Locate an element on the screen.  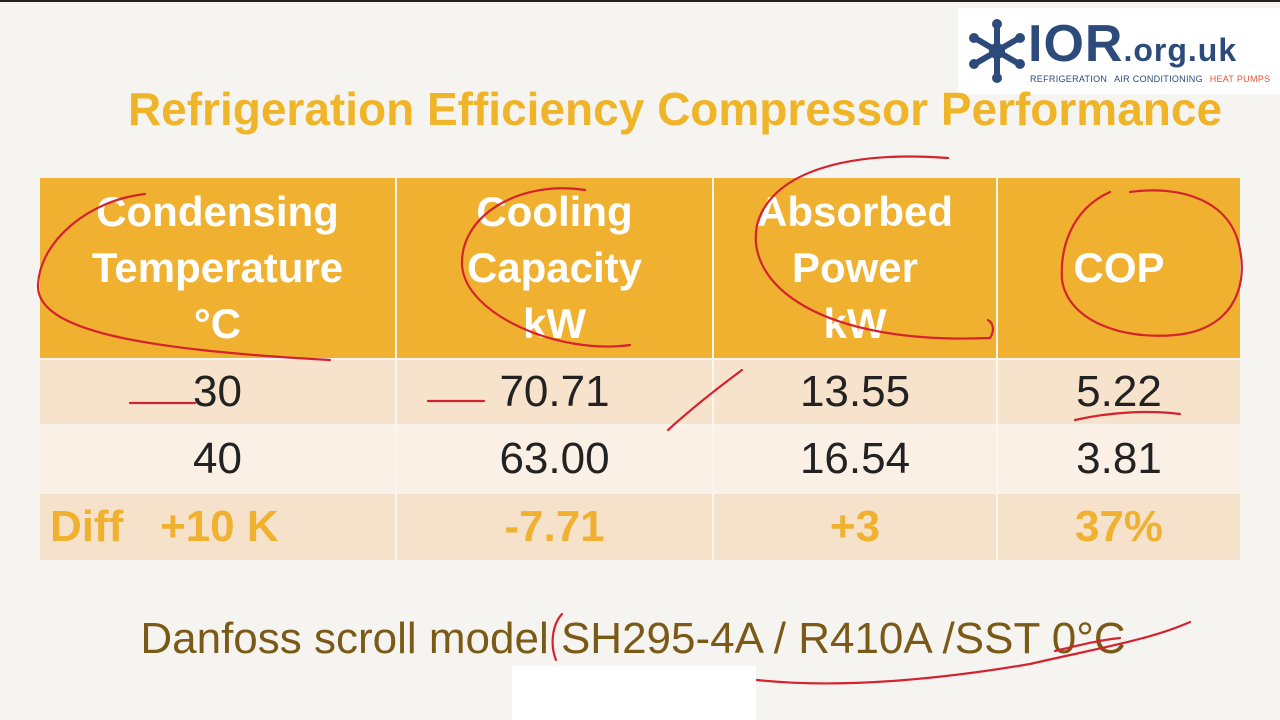
header-line: Temperature is located at coordinates (217, 267).